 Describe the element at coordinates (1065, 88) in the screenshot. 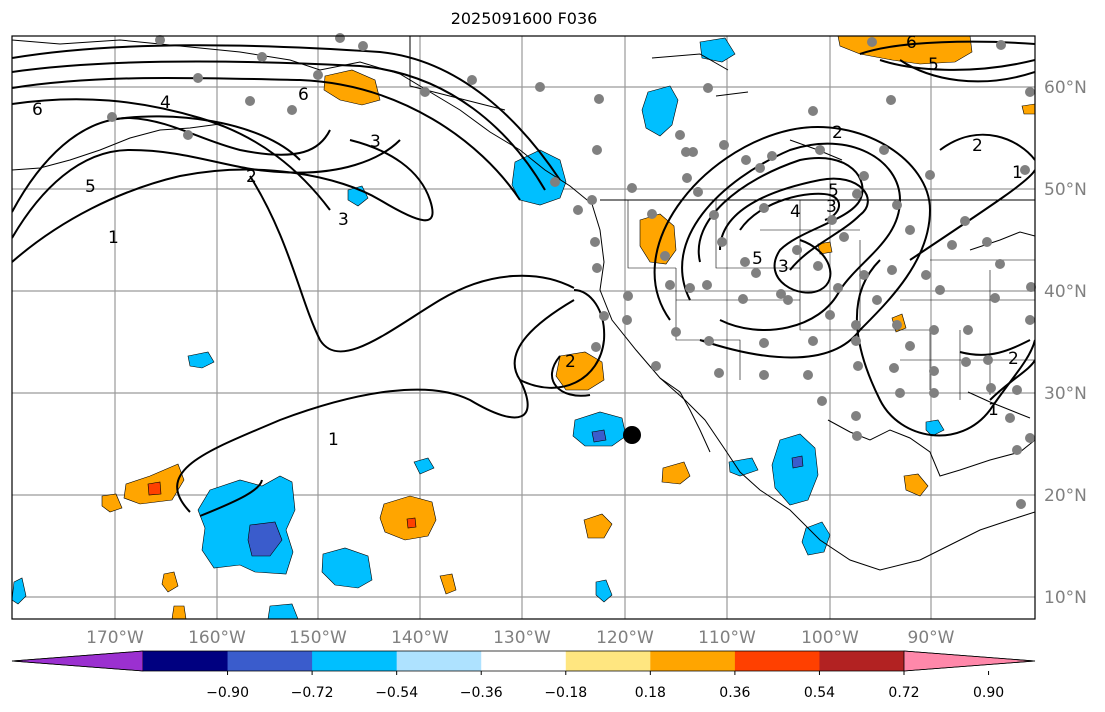

I see `lat-tick: 60°N` at that location.